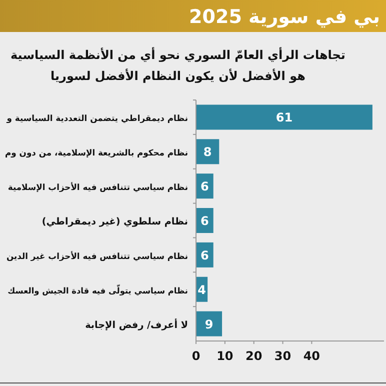 This screenshot has height=386, width=386. Describe the element at coordinates (284, 17) in the screenshot. I see `chart-title: بي في سورية 2025` at that location.